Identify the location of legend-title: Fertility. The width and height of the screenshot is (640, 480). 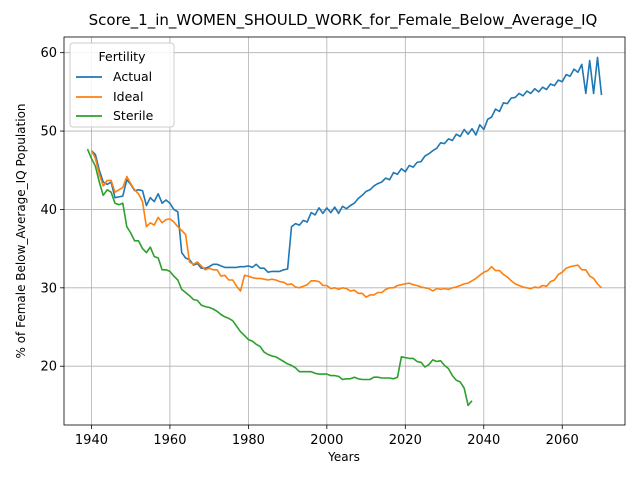
(123, 56).